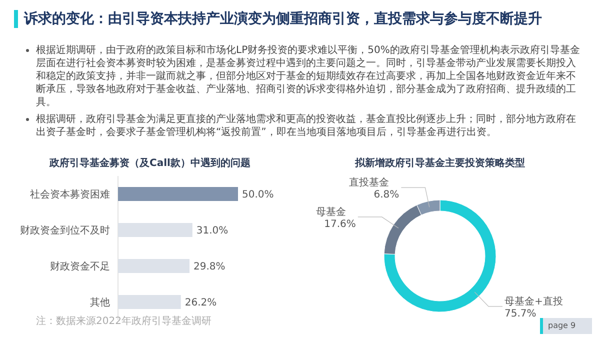 This screenshot has width=600, height=338. Describe the element at coordinates (520, 314) in the screenshot. I see `data-label: 75.7%` at that location.